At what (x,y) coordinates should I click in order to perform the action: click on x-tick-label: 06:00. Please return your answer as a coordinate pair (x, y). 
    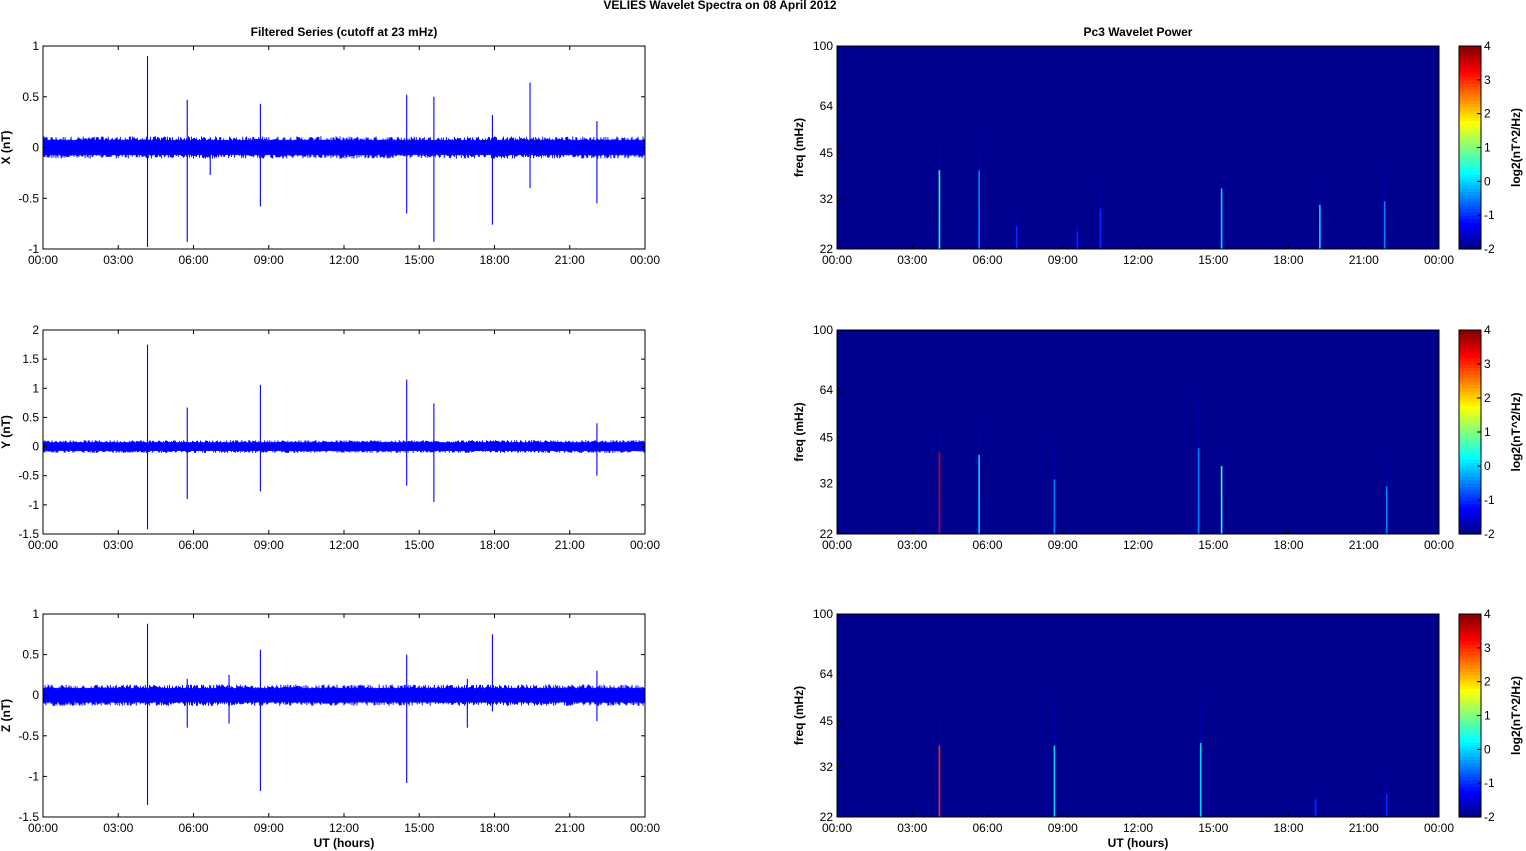
    Looking at the image, I should click on (193, 260).